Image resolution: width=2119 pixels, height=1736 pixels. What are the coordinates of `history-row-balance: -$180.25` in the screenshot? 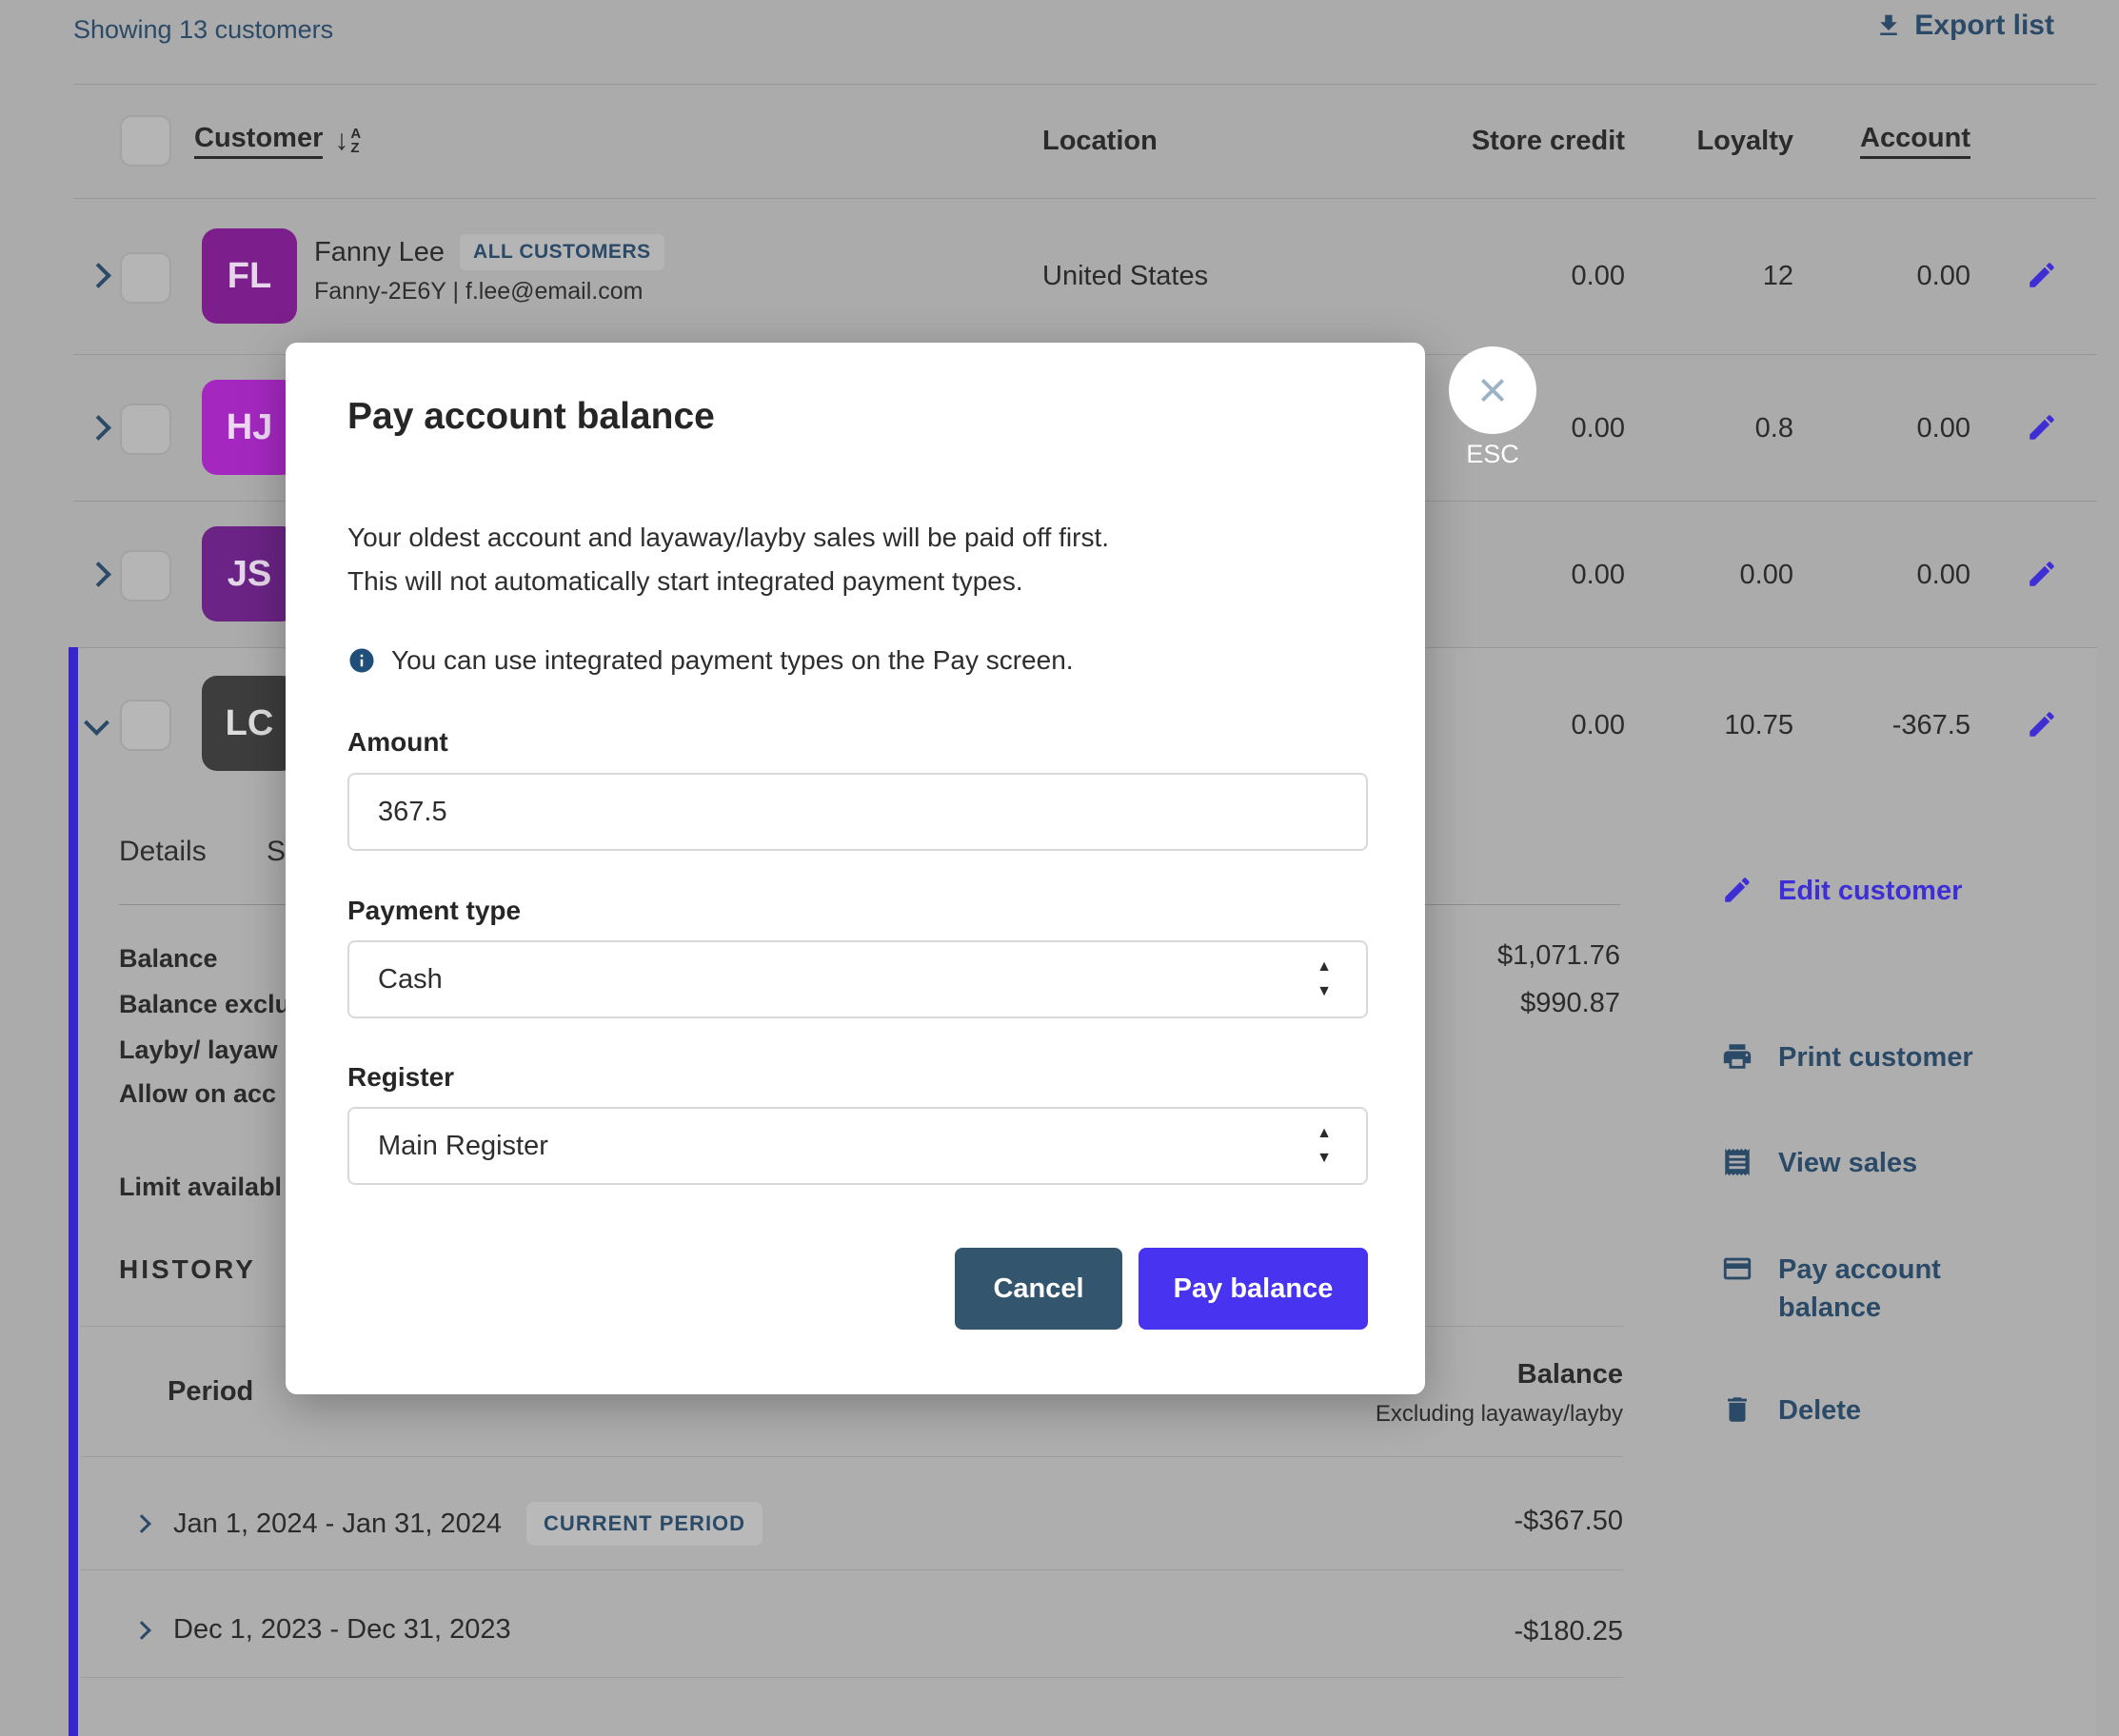 It's located at (1569, 1631).